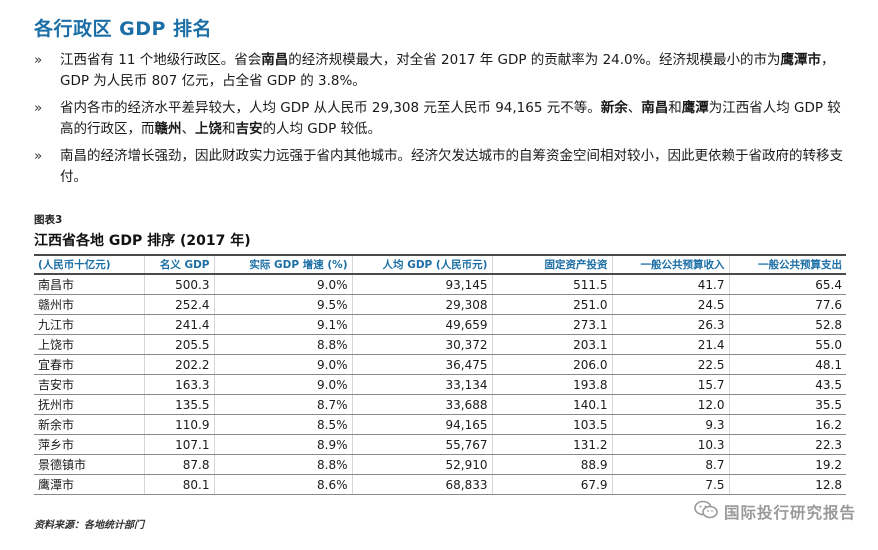  I want to click on value-cell: 8.9%, so click(282, 444).